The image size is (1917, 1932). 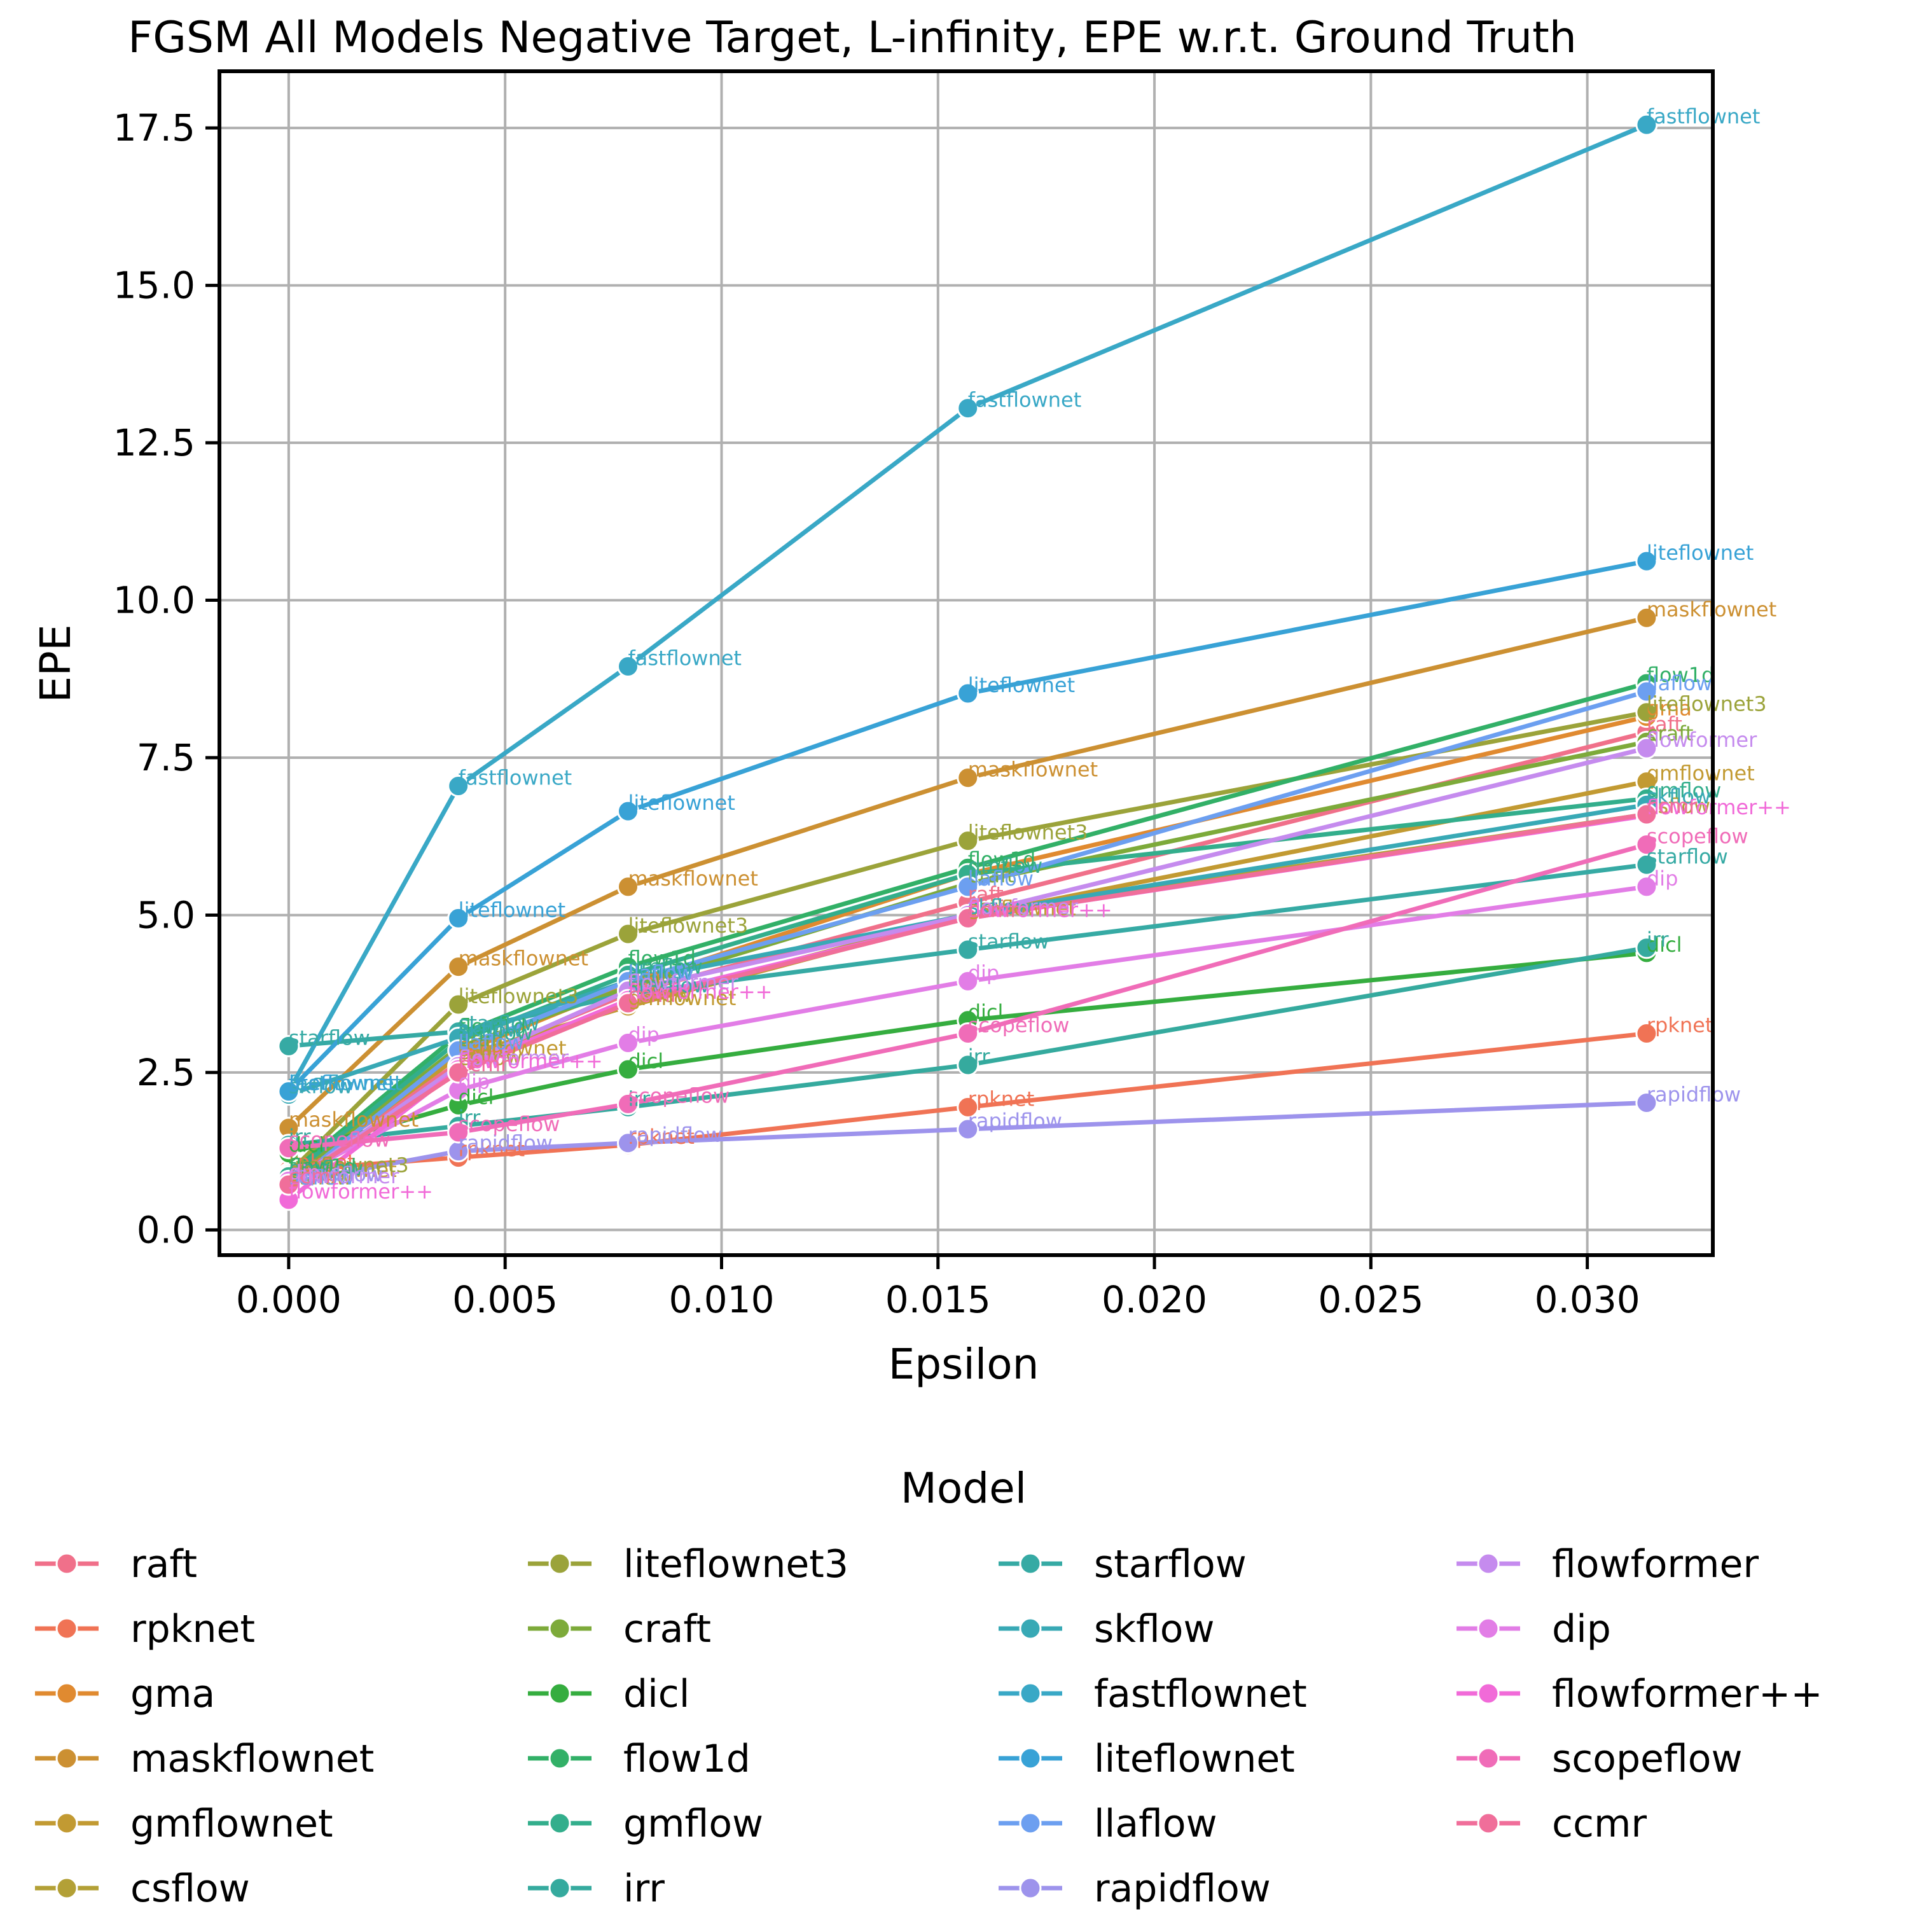 I want to click on legend-item-liteflownet: liteflownet, so click(x=1147, y=1759).